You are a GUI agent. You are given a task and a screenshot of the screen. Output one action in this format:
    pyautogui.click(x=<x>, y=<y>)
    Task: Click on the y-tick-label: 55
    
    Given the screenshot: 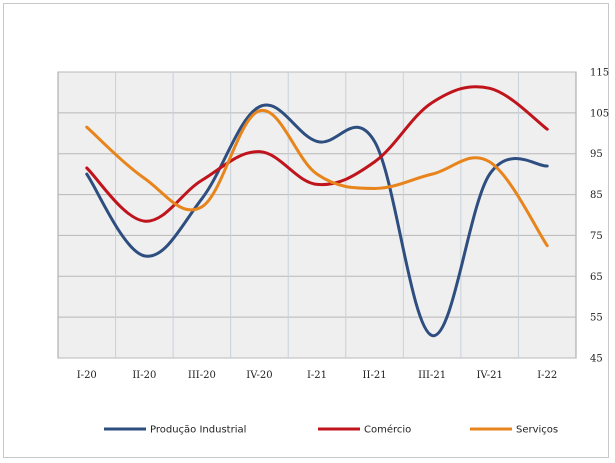 What is the action you would take?
    pyautogui.click(x=596, y=318)
    